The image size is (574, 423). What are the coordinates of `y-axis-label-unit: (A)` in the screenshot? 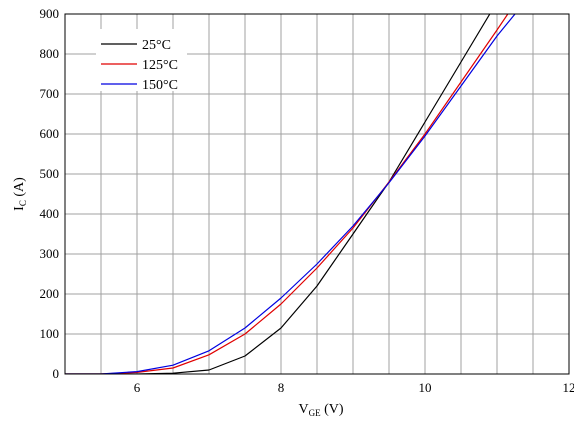 It's located at (19, 188).